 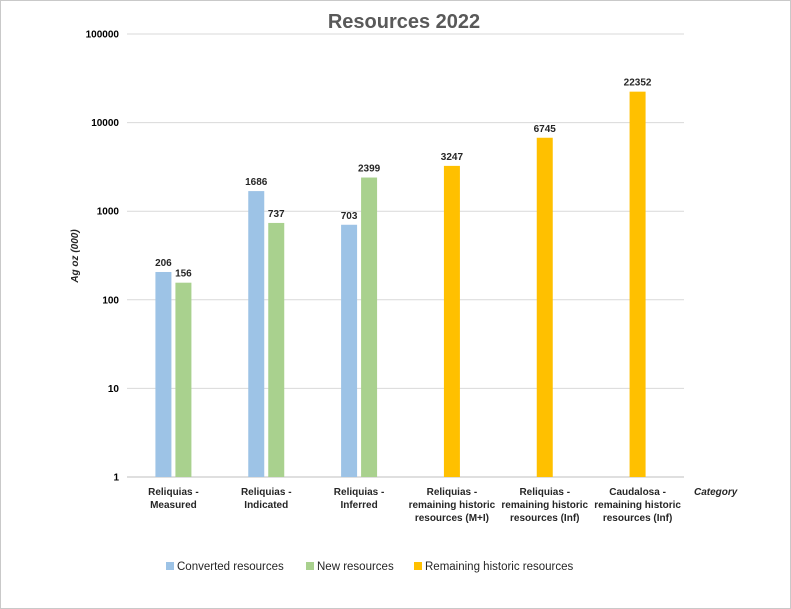 I want to click on data-label: 22352, so click(x=638, y=83).